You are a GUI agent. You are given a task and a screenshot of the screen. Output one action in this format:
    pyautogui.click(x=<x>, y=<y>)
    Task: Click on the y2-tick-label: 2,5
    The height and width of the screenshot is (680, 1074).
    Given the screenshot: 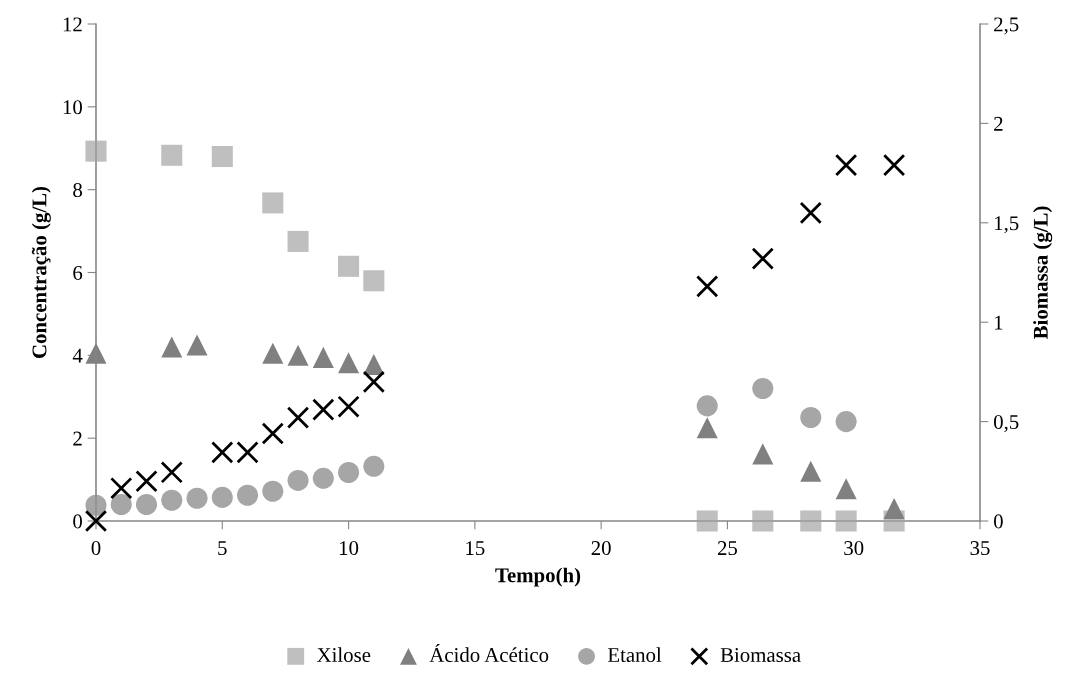 What is the action you would take?
    pyautogui.click(x=1006, y=26)
    